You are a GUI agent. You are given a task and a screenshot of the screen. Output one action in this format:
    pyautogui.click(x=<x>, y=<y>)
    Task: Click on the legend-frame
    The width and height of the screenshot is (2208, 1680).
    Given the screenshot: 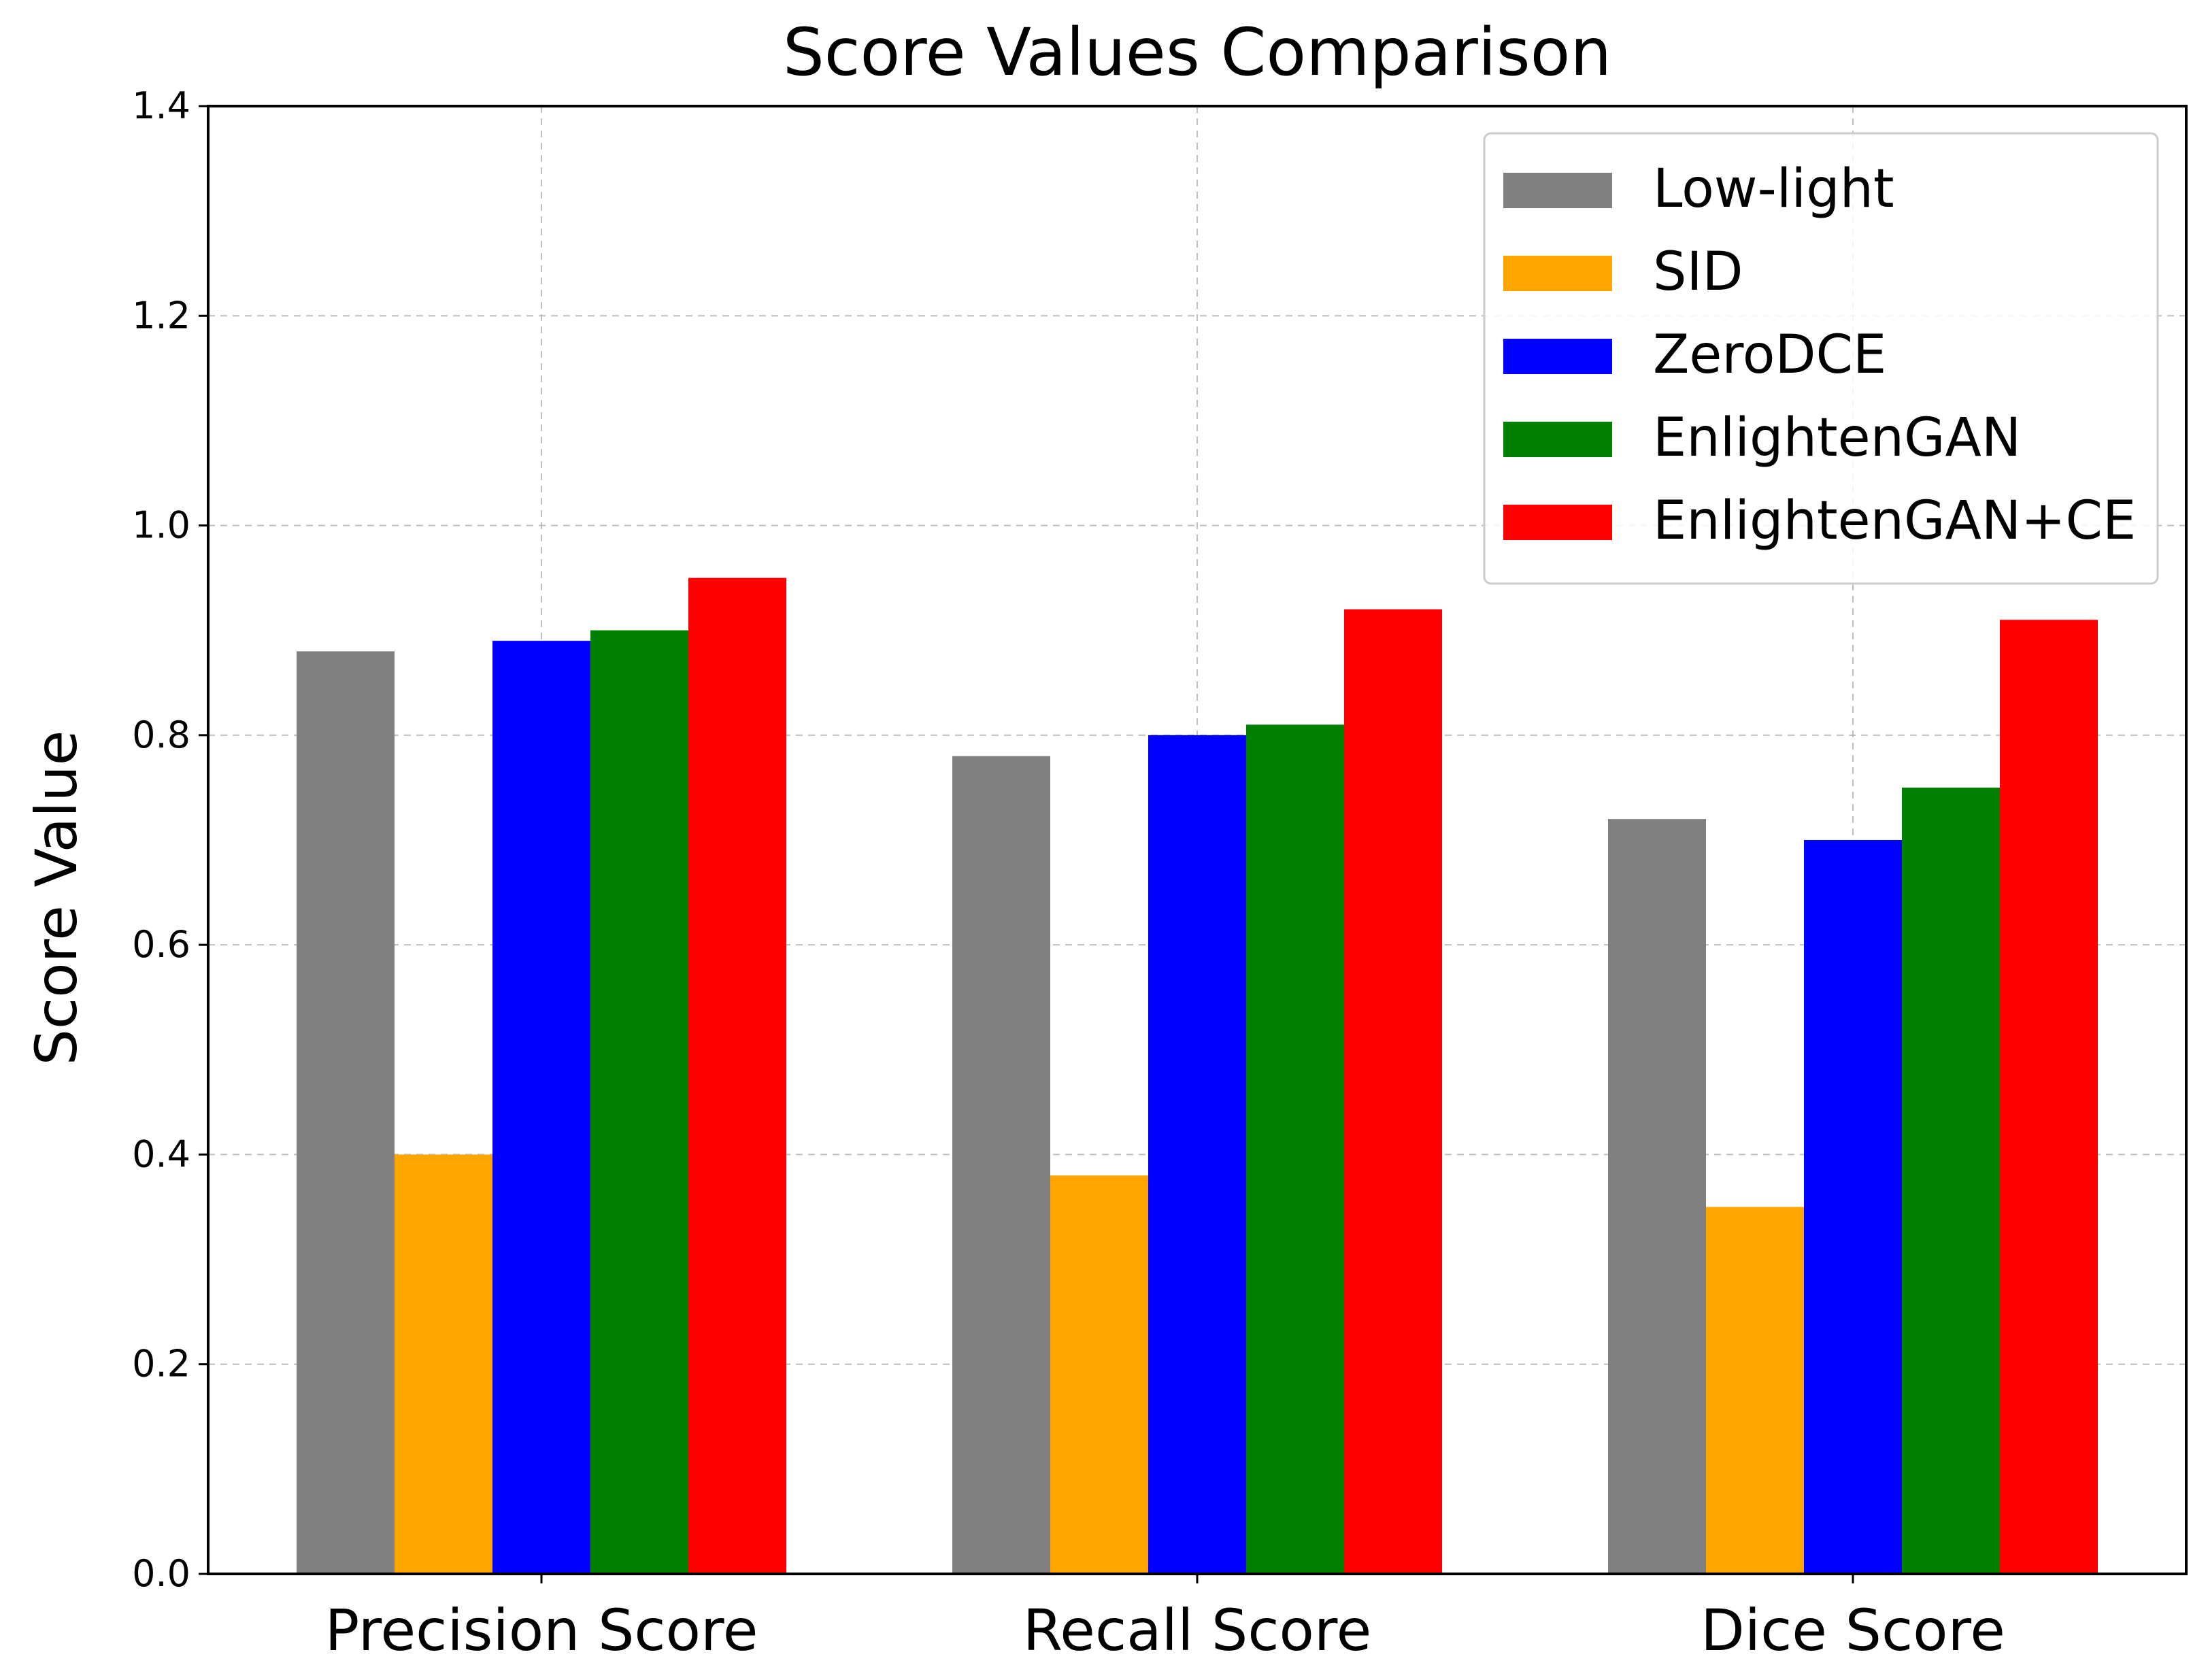 What is the action you would take?
    pyautogui.click(x=1821, y=359)
    